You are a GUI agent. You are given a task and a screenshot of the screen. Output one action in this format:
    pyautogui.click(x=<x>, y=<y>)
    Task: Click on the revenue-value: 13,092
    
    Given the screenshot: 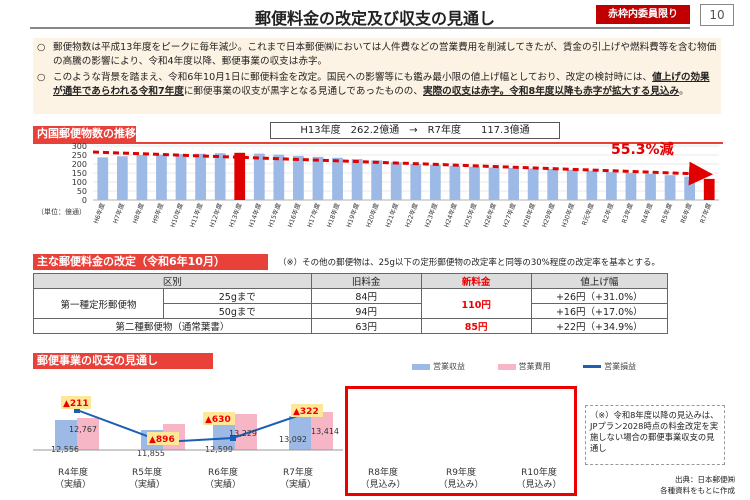 What is the action you would take?
    pyautogui.click(x=293, y=439)
    